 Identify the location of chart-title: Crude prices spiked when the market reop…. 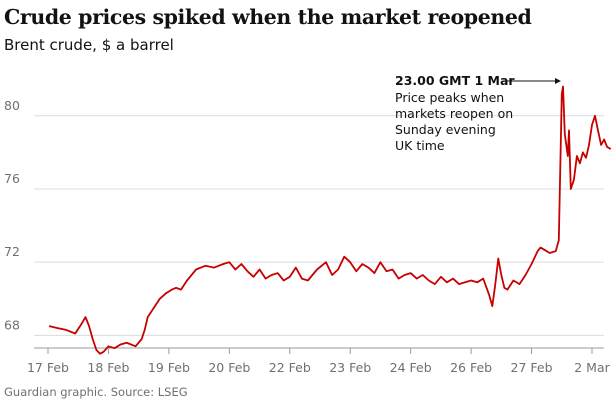
(268, 17).